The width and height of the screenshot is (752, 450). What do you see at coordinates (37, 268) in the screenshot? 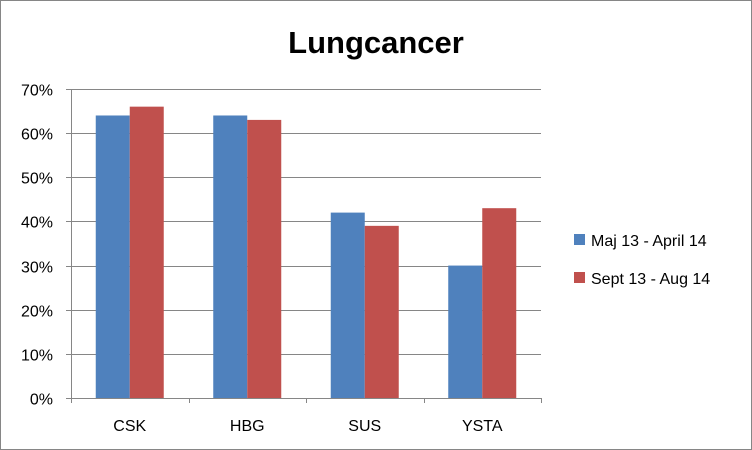
I see `y-tick-label: 30%` at bounding box center [37, 268].